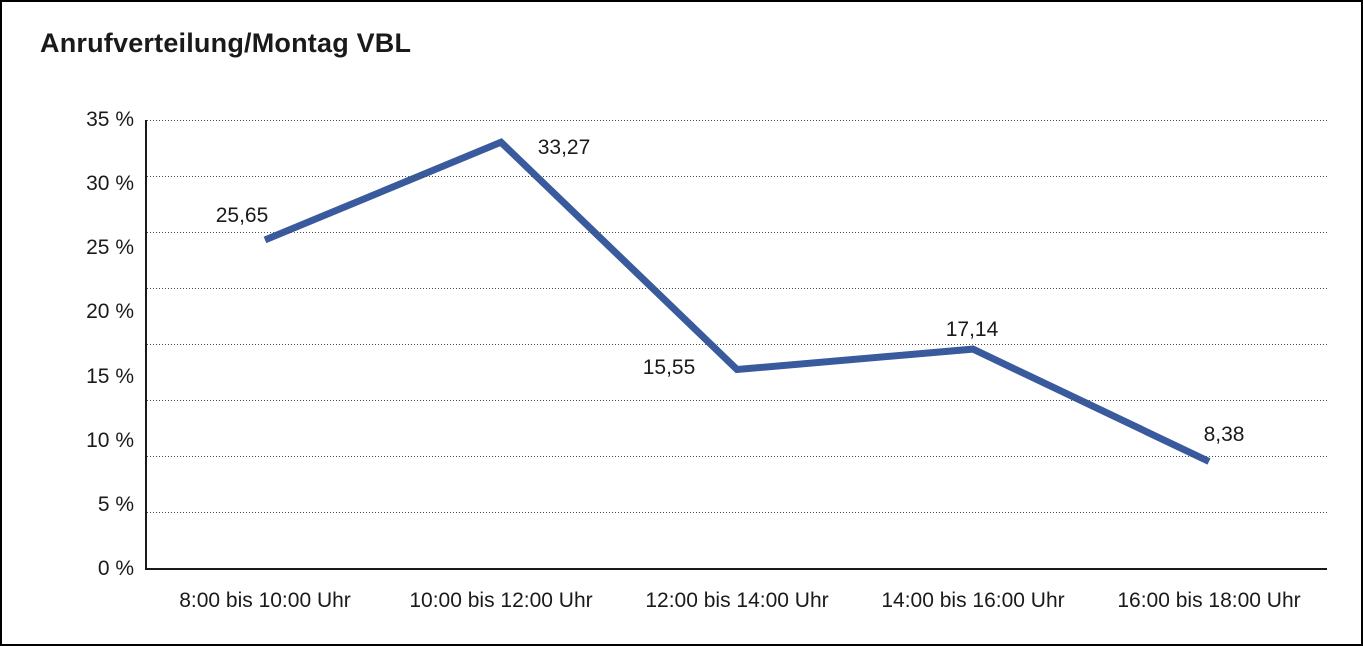 The width and height of the screenshot is (1363, 646). What do you see at coordinates (226, 43) in the screenshot?
I see `chart-title: Anrufverteilung/Montag VBL` at bounding box center [226, 43].